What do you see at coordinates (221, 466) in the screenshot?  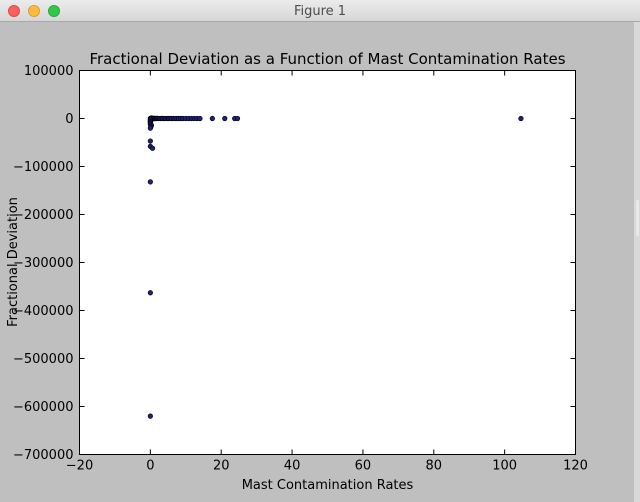 I see `x-tick-label: 20` at bounding box center [221, 466].